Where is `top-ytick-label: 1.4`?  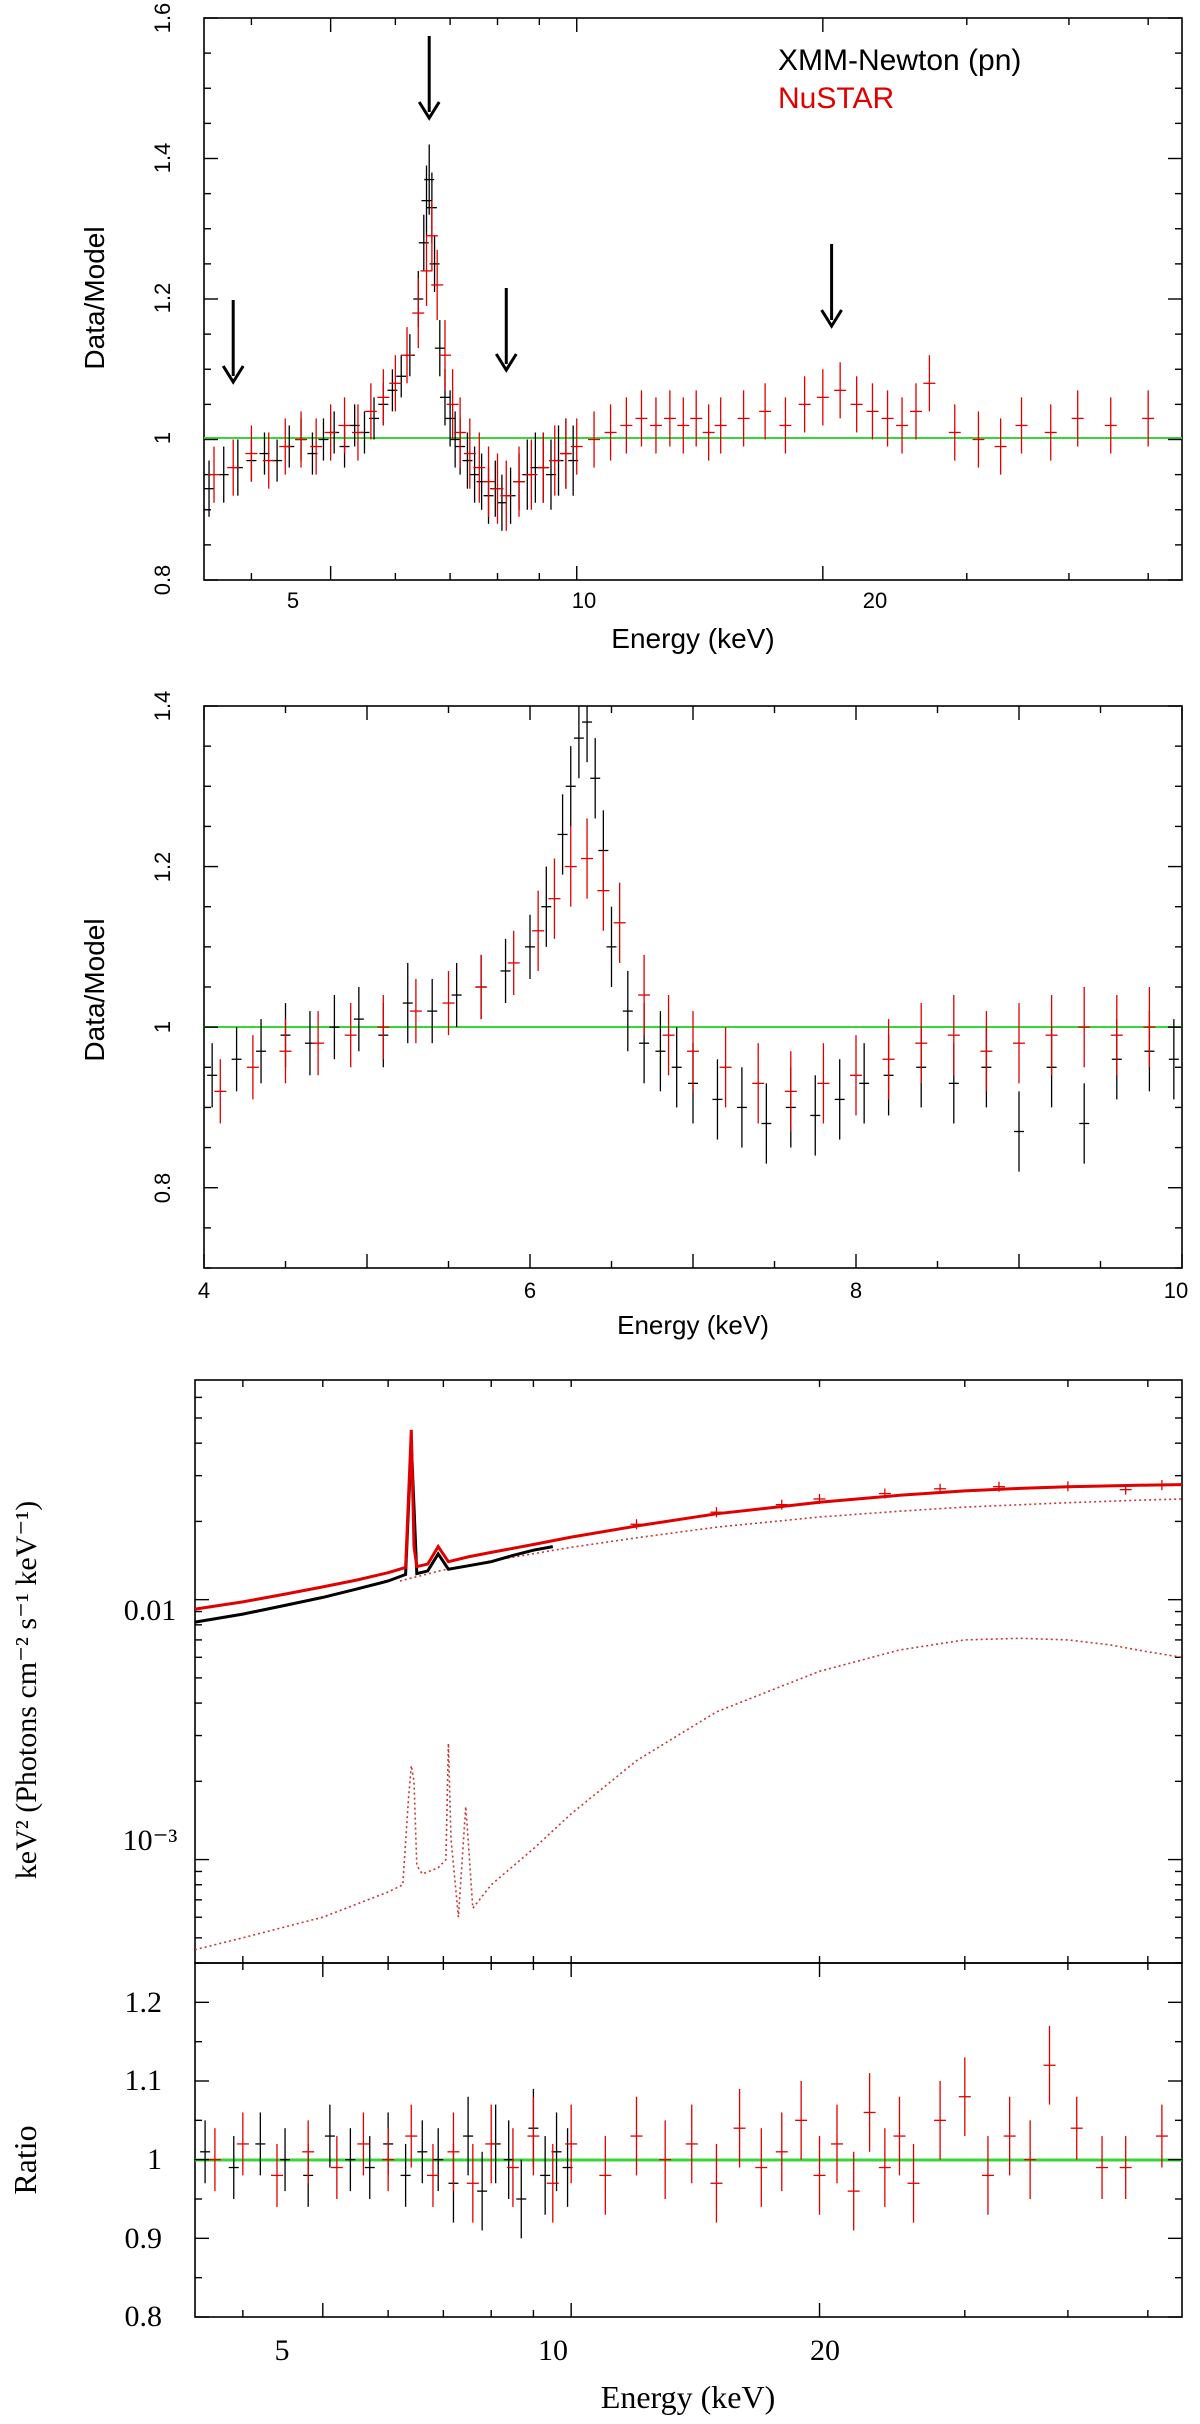
top-ytick-label: 1.4 is located at coordinates (162, 158).